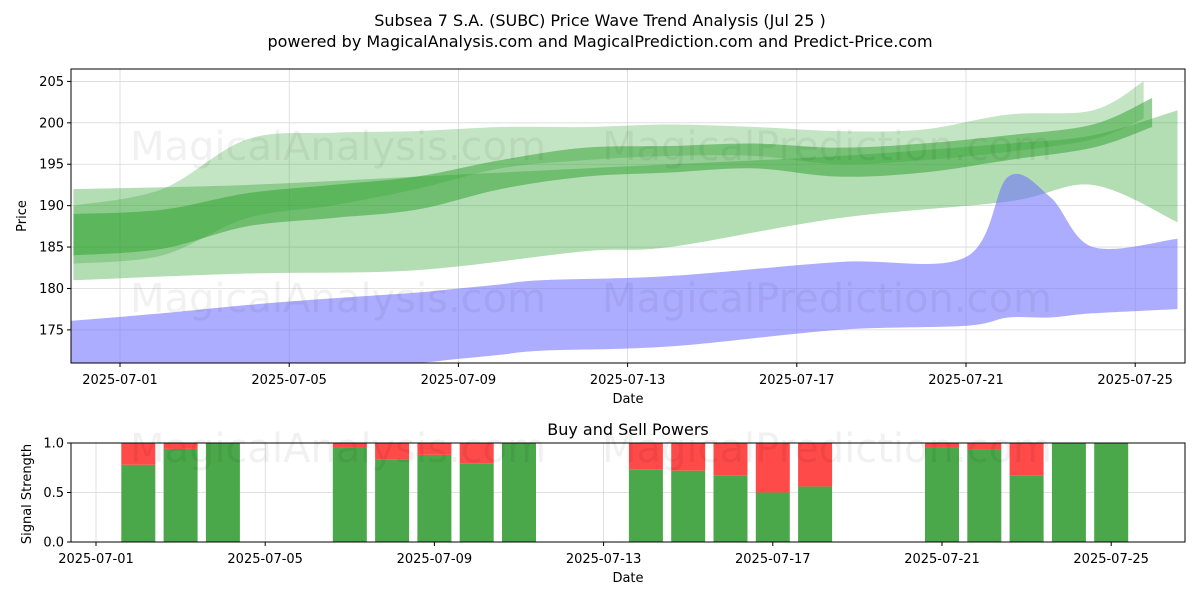 This screenshot has width=1200, height=600. I want to click on signal-xtick-label: 2025-07-05, so click(265, 559).